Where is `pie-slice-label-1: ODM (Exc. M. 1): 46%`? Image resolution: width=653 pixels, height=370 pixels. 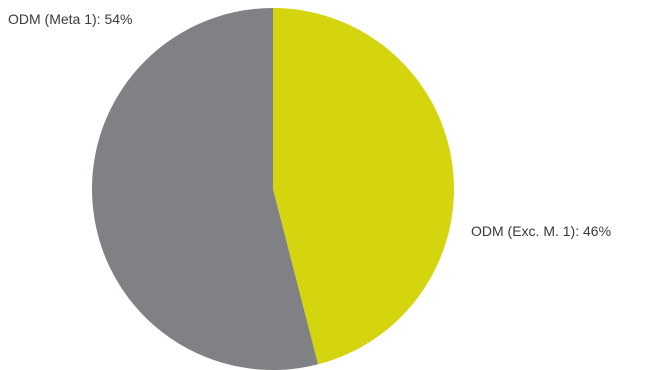 pie-slice-label-1: ODM (Exc. M. 1): 46% is located at coordinates (541, 231).